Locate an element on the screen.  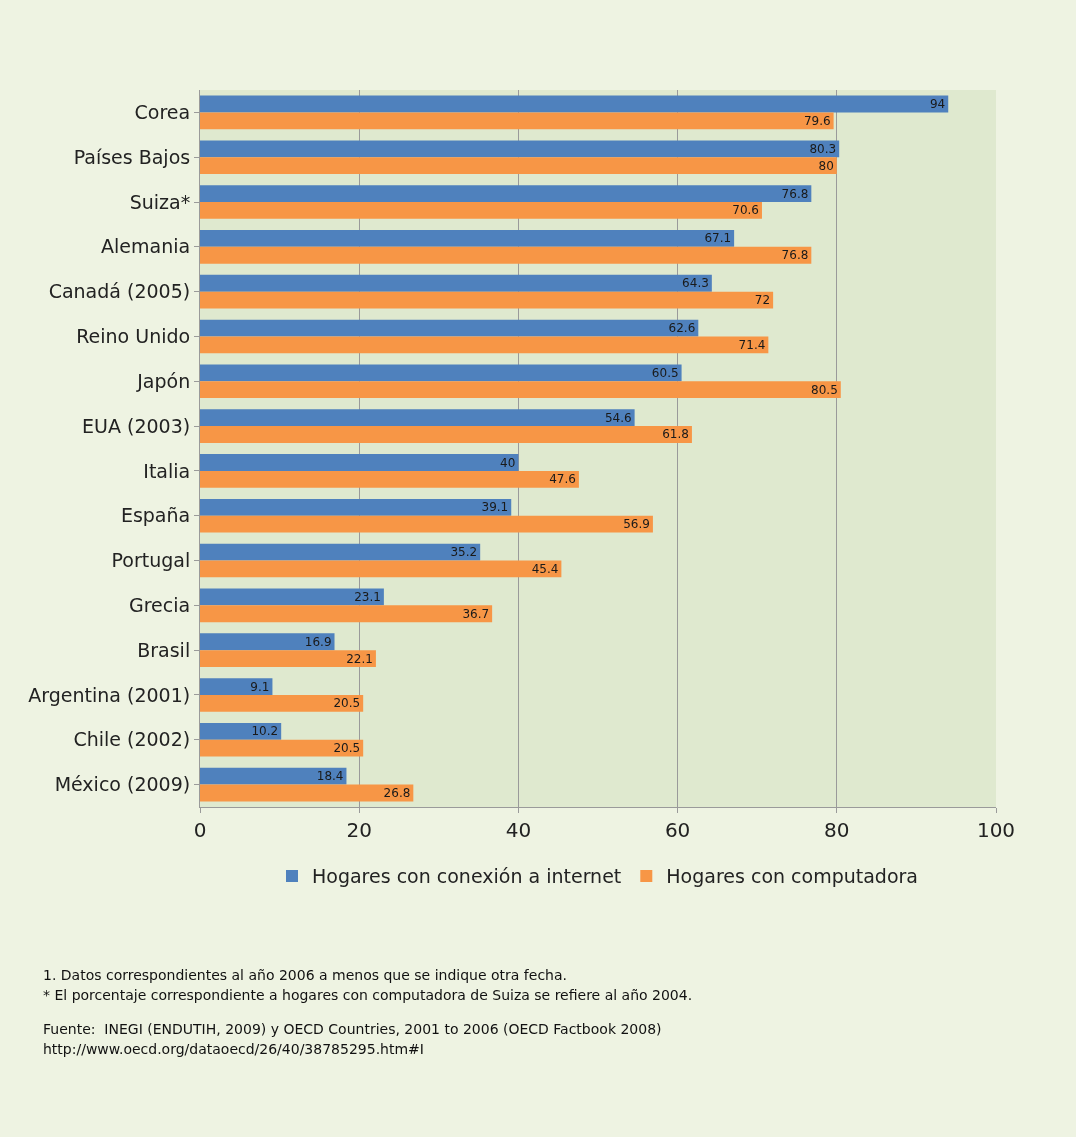
x-tick-label: 0 is located at coordinates (200, 830).